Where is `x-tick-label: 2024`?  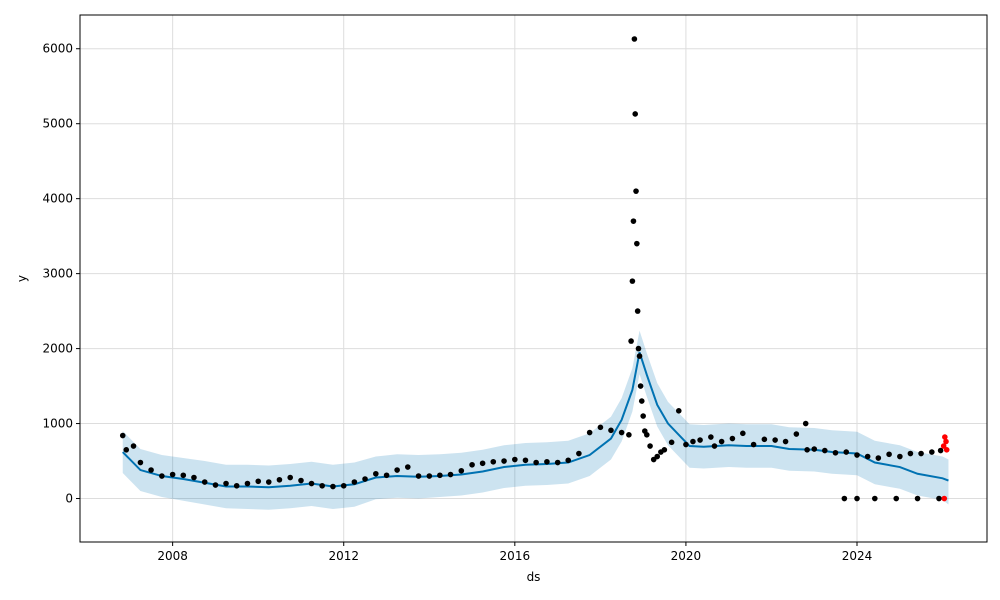
x-tick-label: 2024 is located at coordinates (857, 556).